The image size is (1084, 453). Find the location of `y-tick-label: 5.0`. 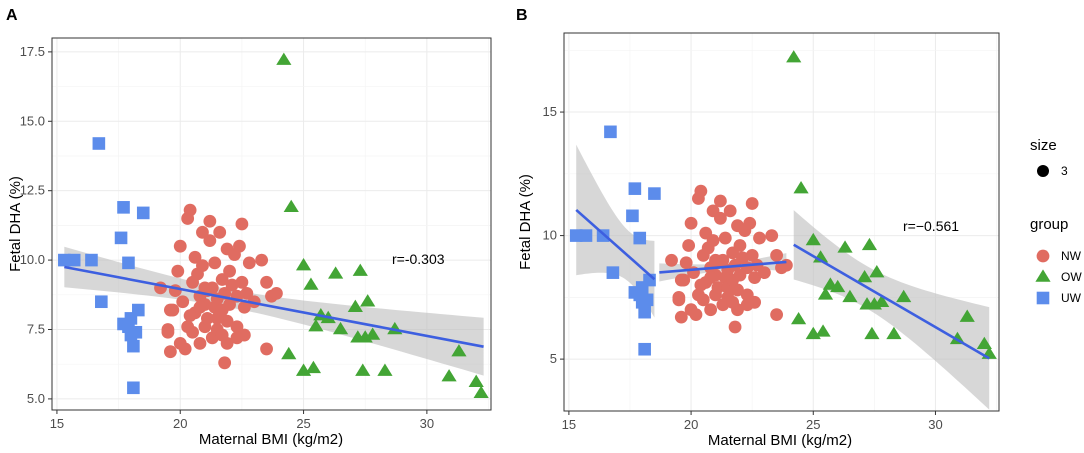

y-tick-label: 5.0 is located at coordinates (36, 398).